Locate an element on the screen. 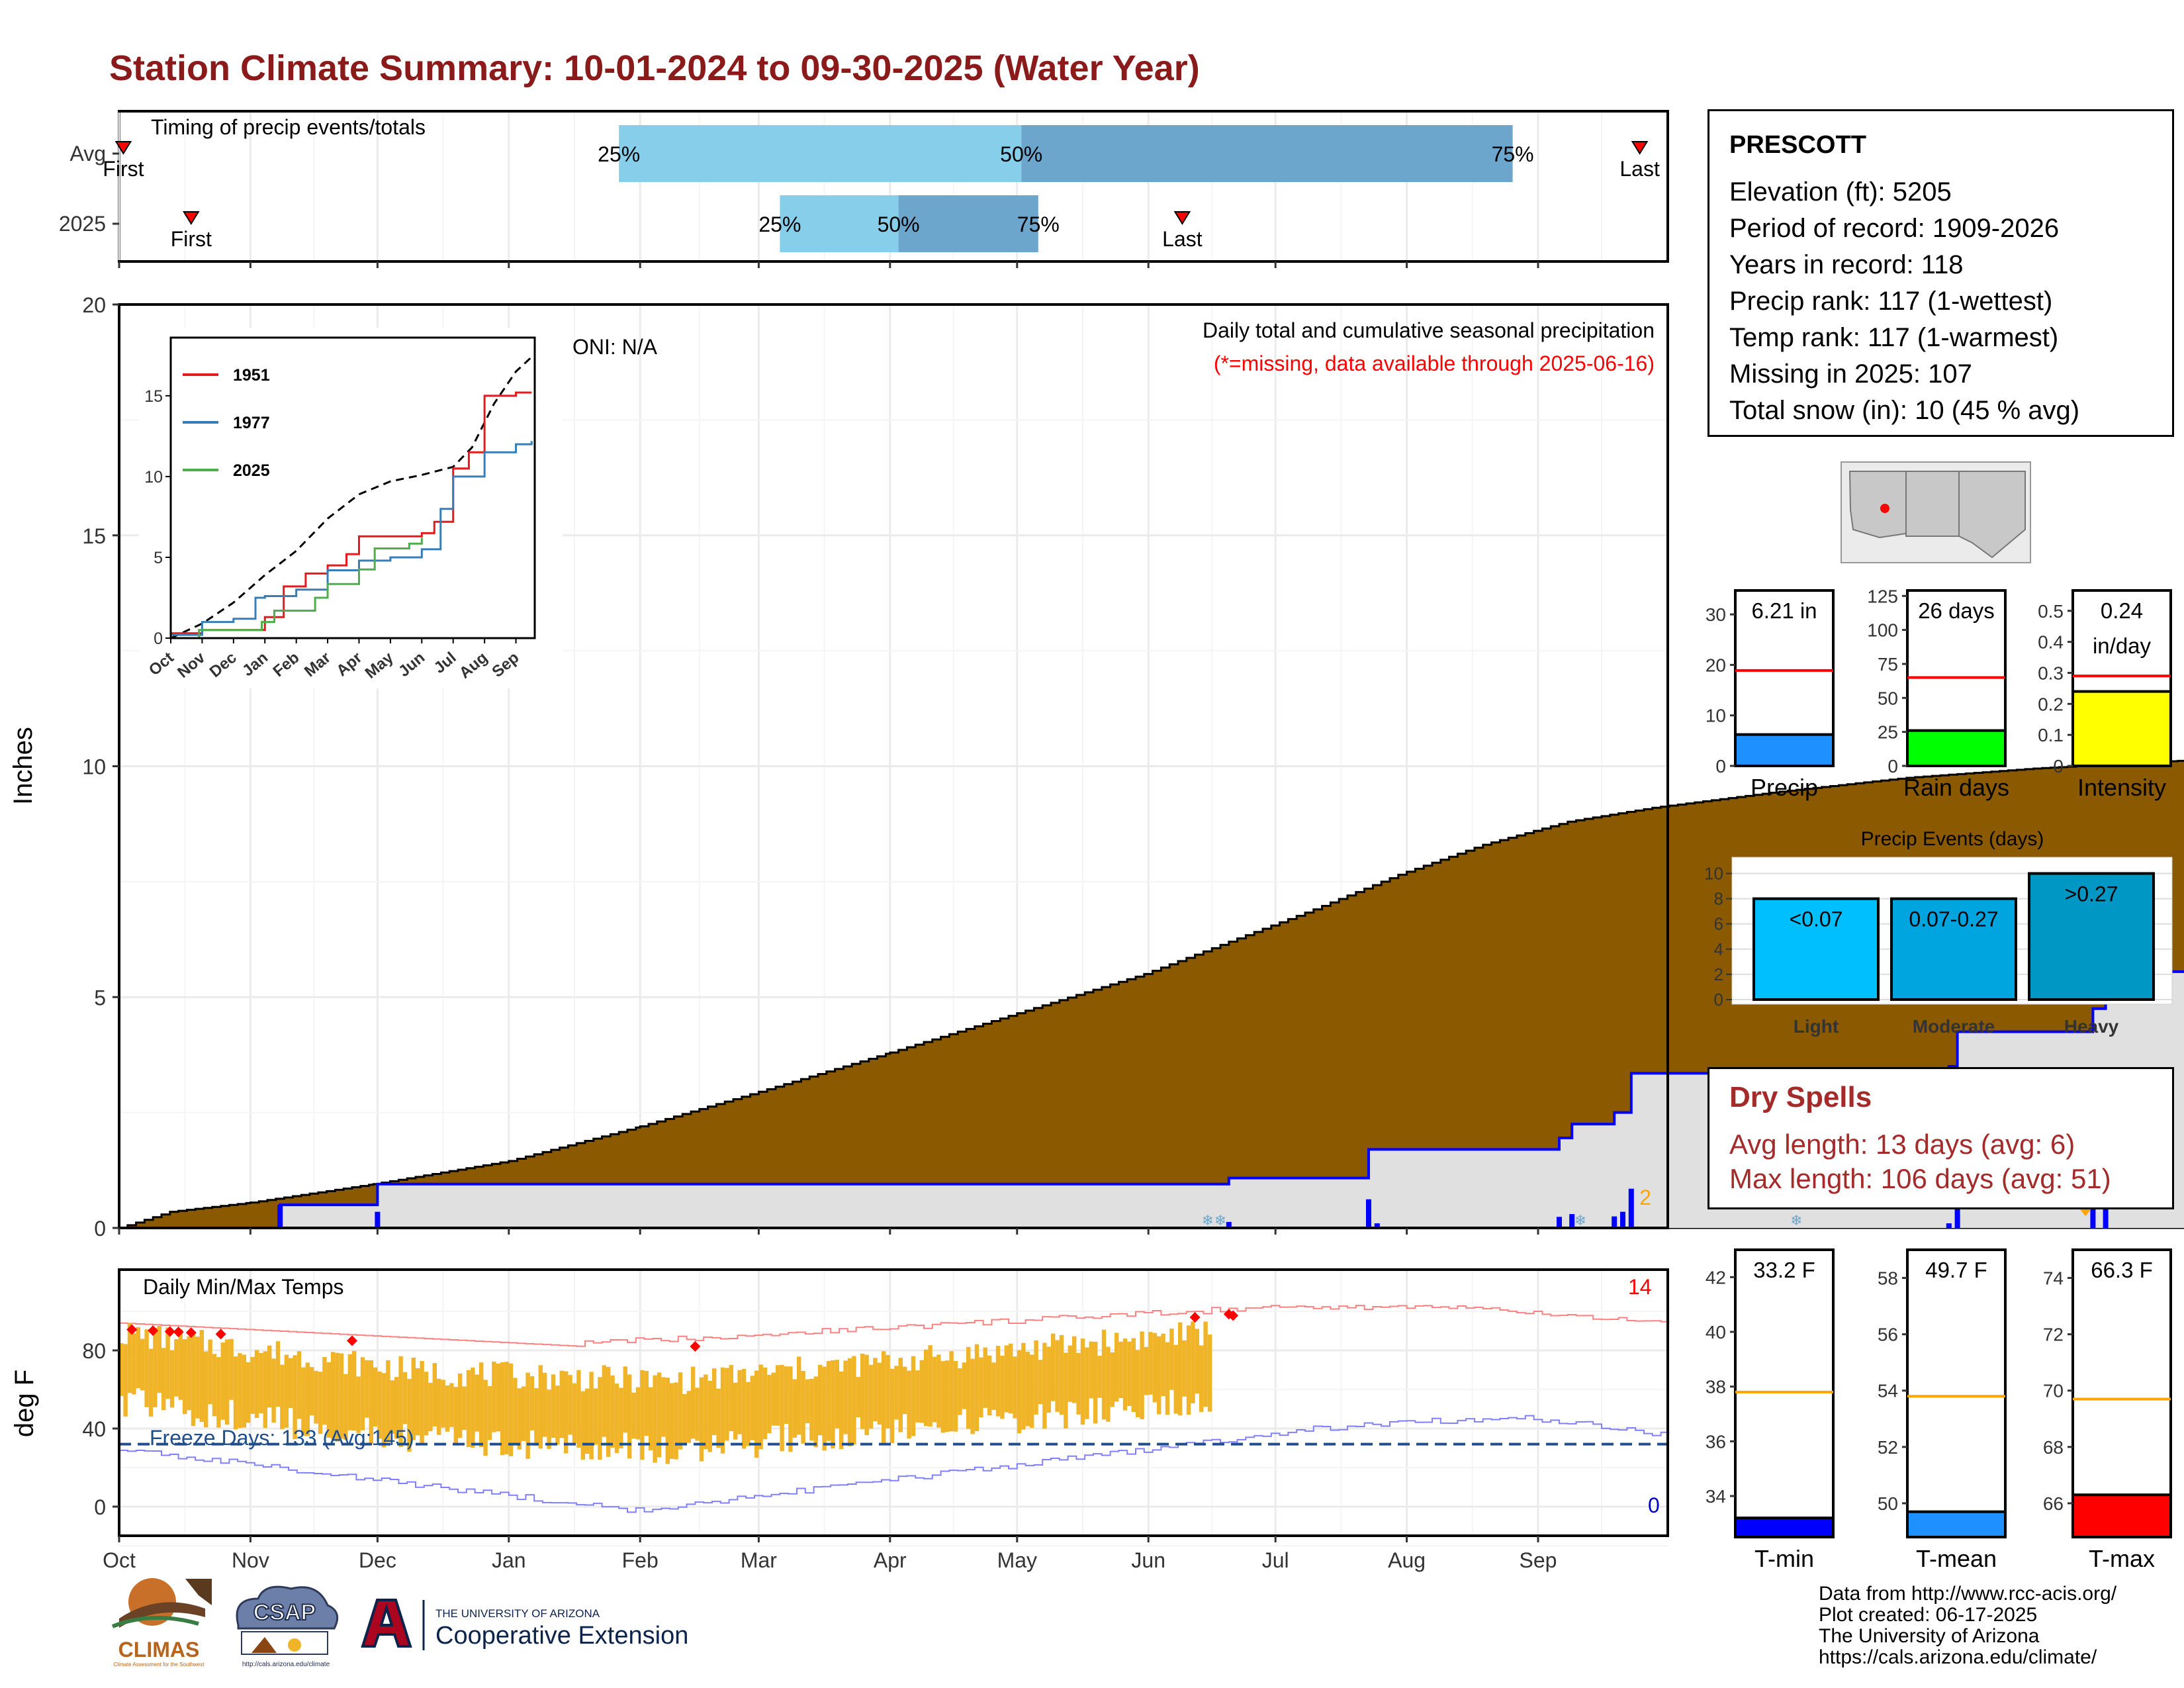 This screenshot has width=2184, height=1688. timing-grid is located at coordinates (857, 190).